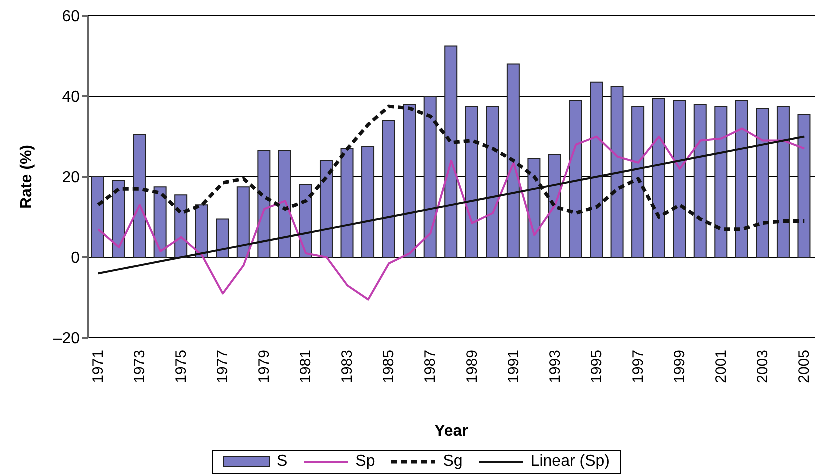  Describe the element at coordinates (597, 367) in the screenshot. I see `x-tick-label: 1995` at that location.